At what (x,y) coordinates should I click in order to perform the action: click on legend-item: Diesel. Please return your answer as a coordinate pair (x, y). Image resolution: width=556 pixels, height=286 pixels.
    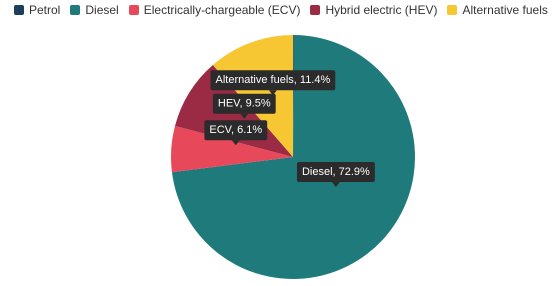
    Looking at the image, I should click on (94, 10).